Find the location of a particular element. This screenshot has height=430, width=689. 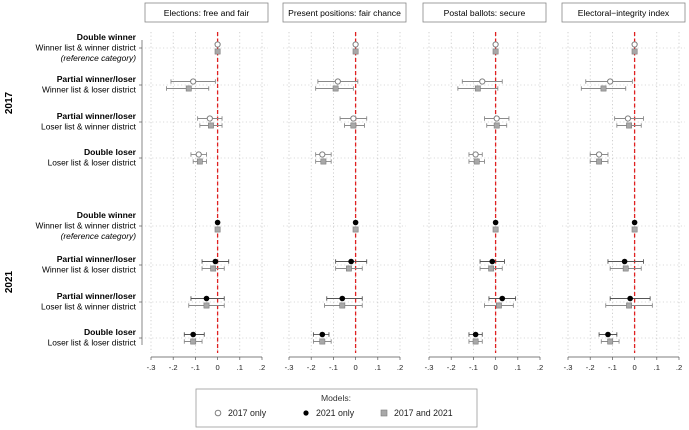

row-label-bold: Double loser is located at coordinates (110, 332).